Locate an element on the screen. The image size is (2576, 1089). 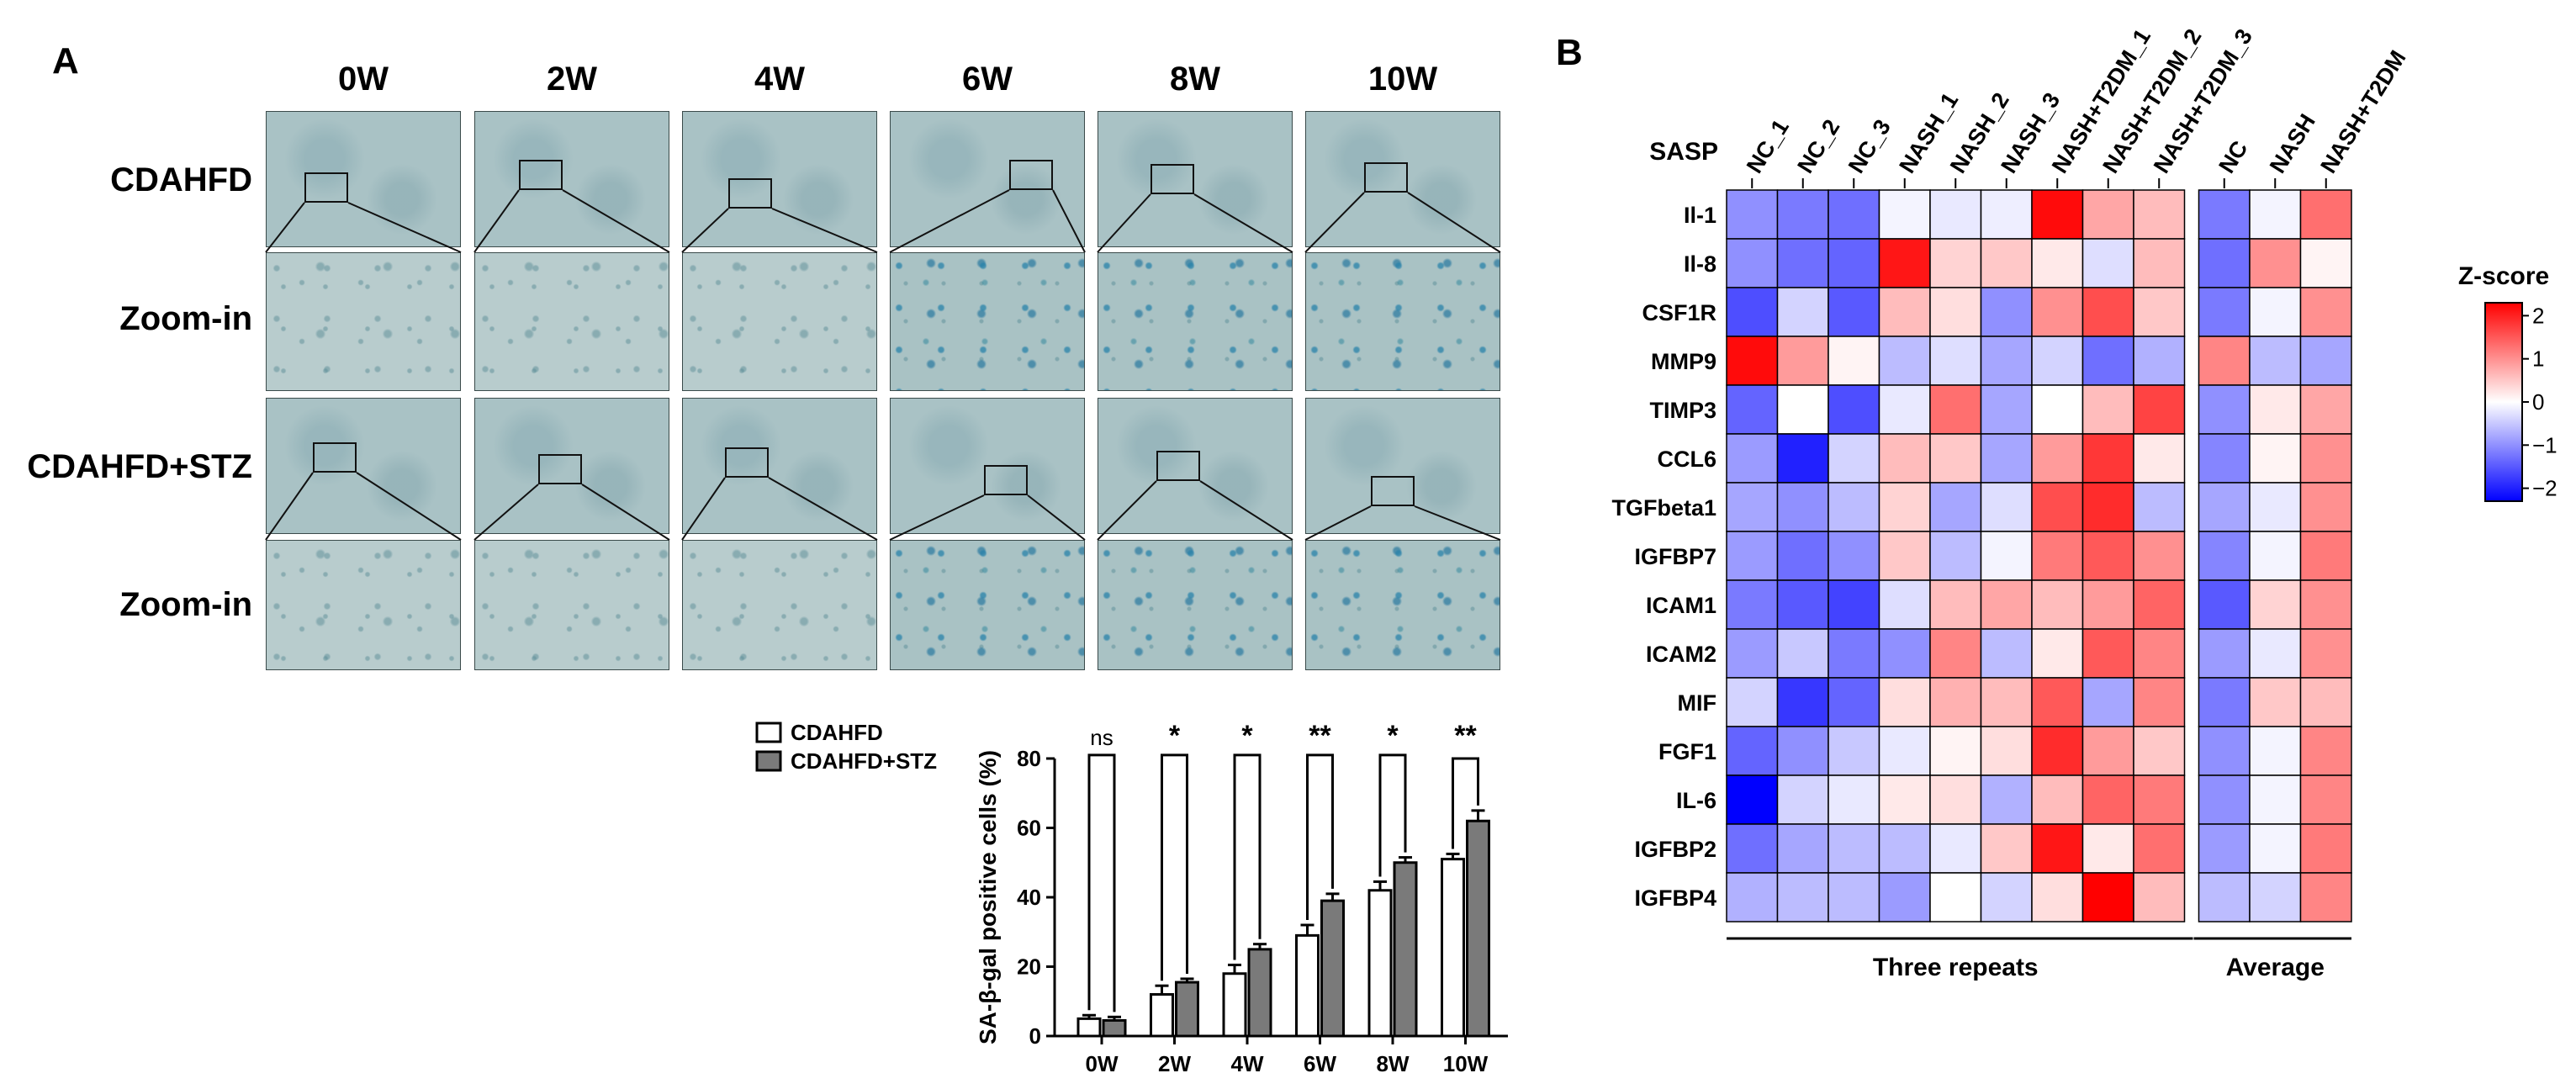
heatmap-row-label: Il-8 is located at coordinates (1700, 264).